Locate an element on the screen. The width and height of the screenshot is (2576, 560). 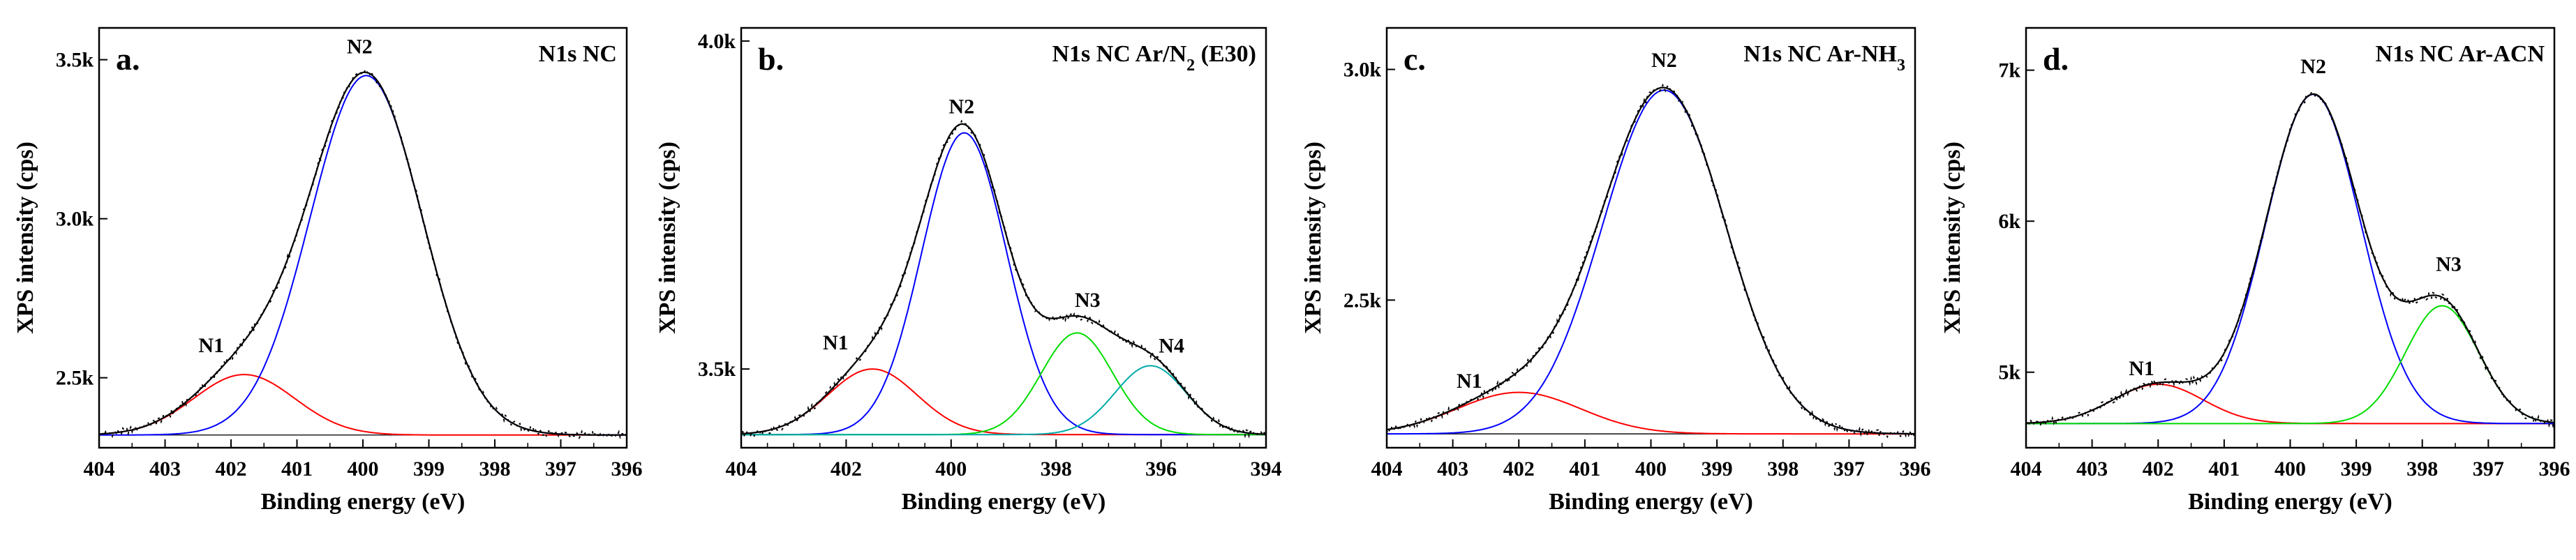
component-n4-curve is located at coordinates (1004, 400).